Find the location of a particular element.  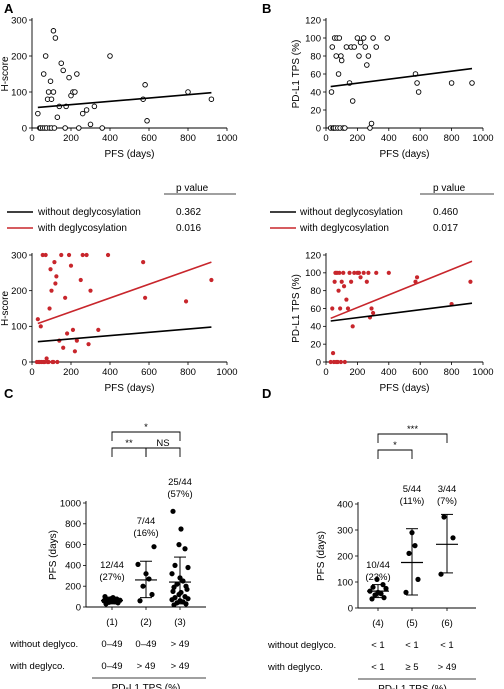

significance-label: *** is located at coordinates (412, 429).